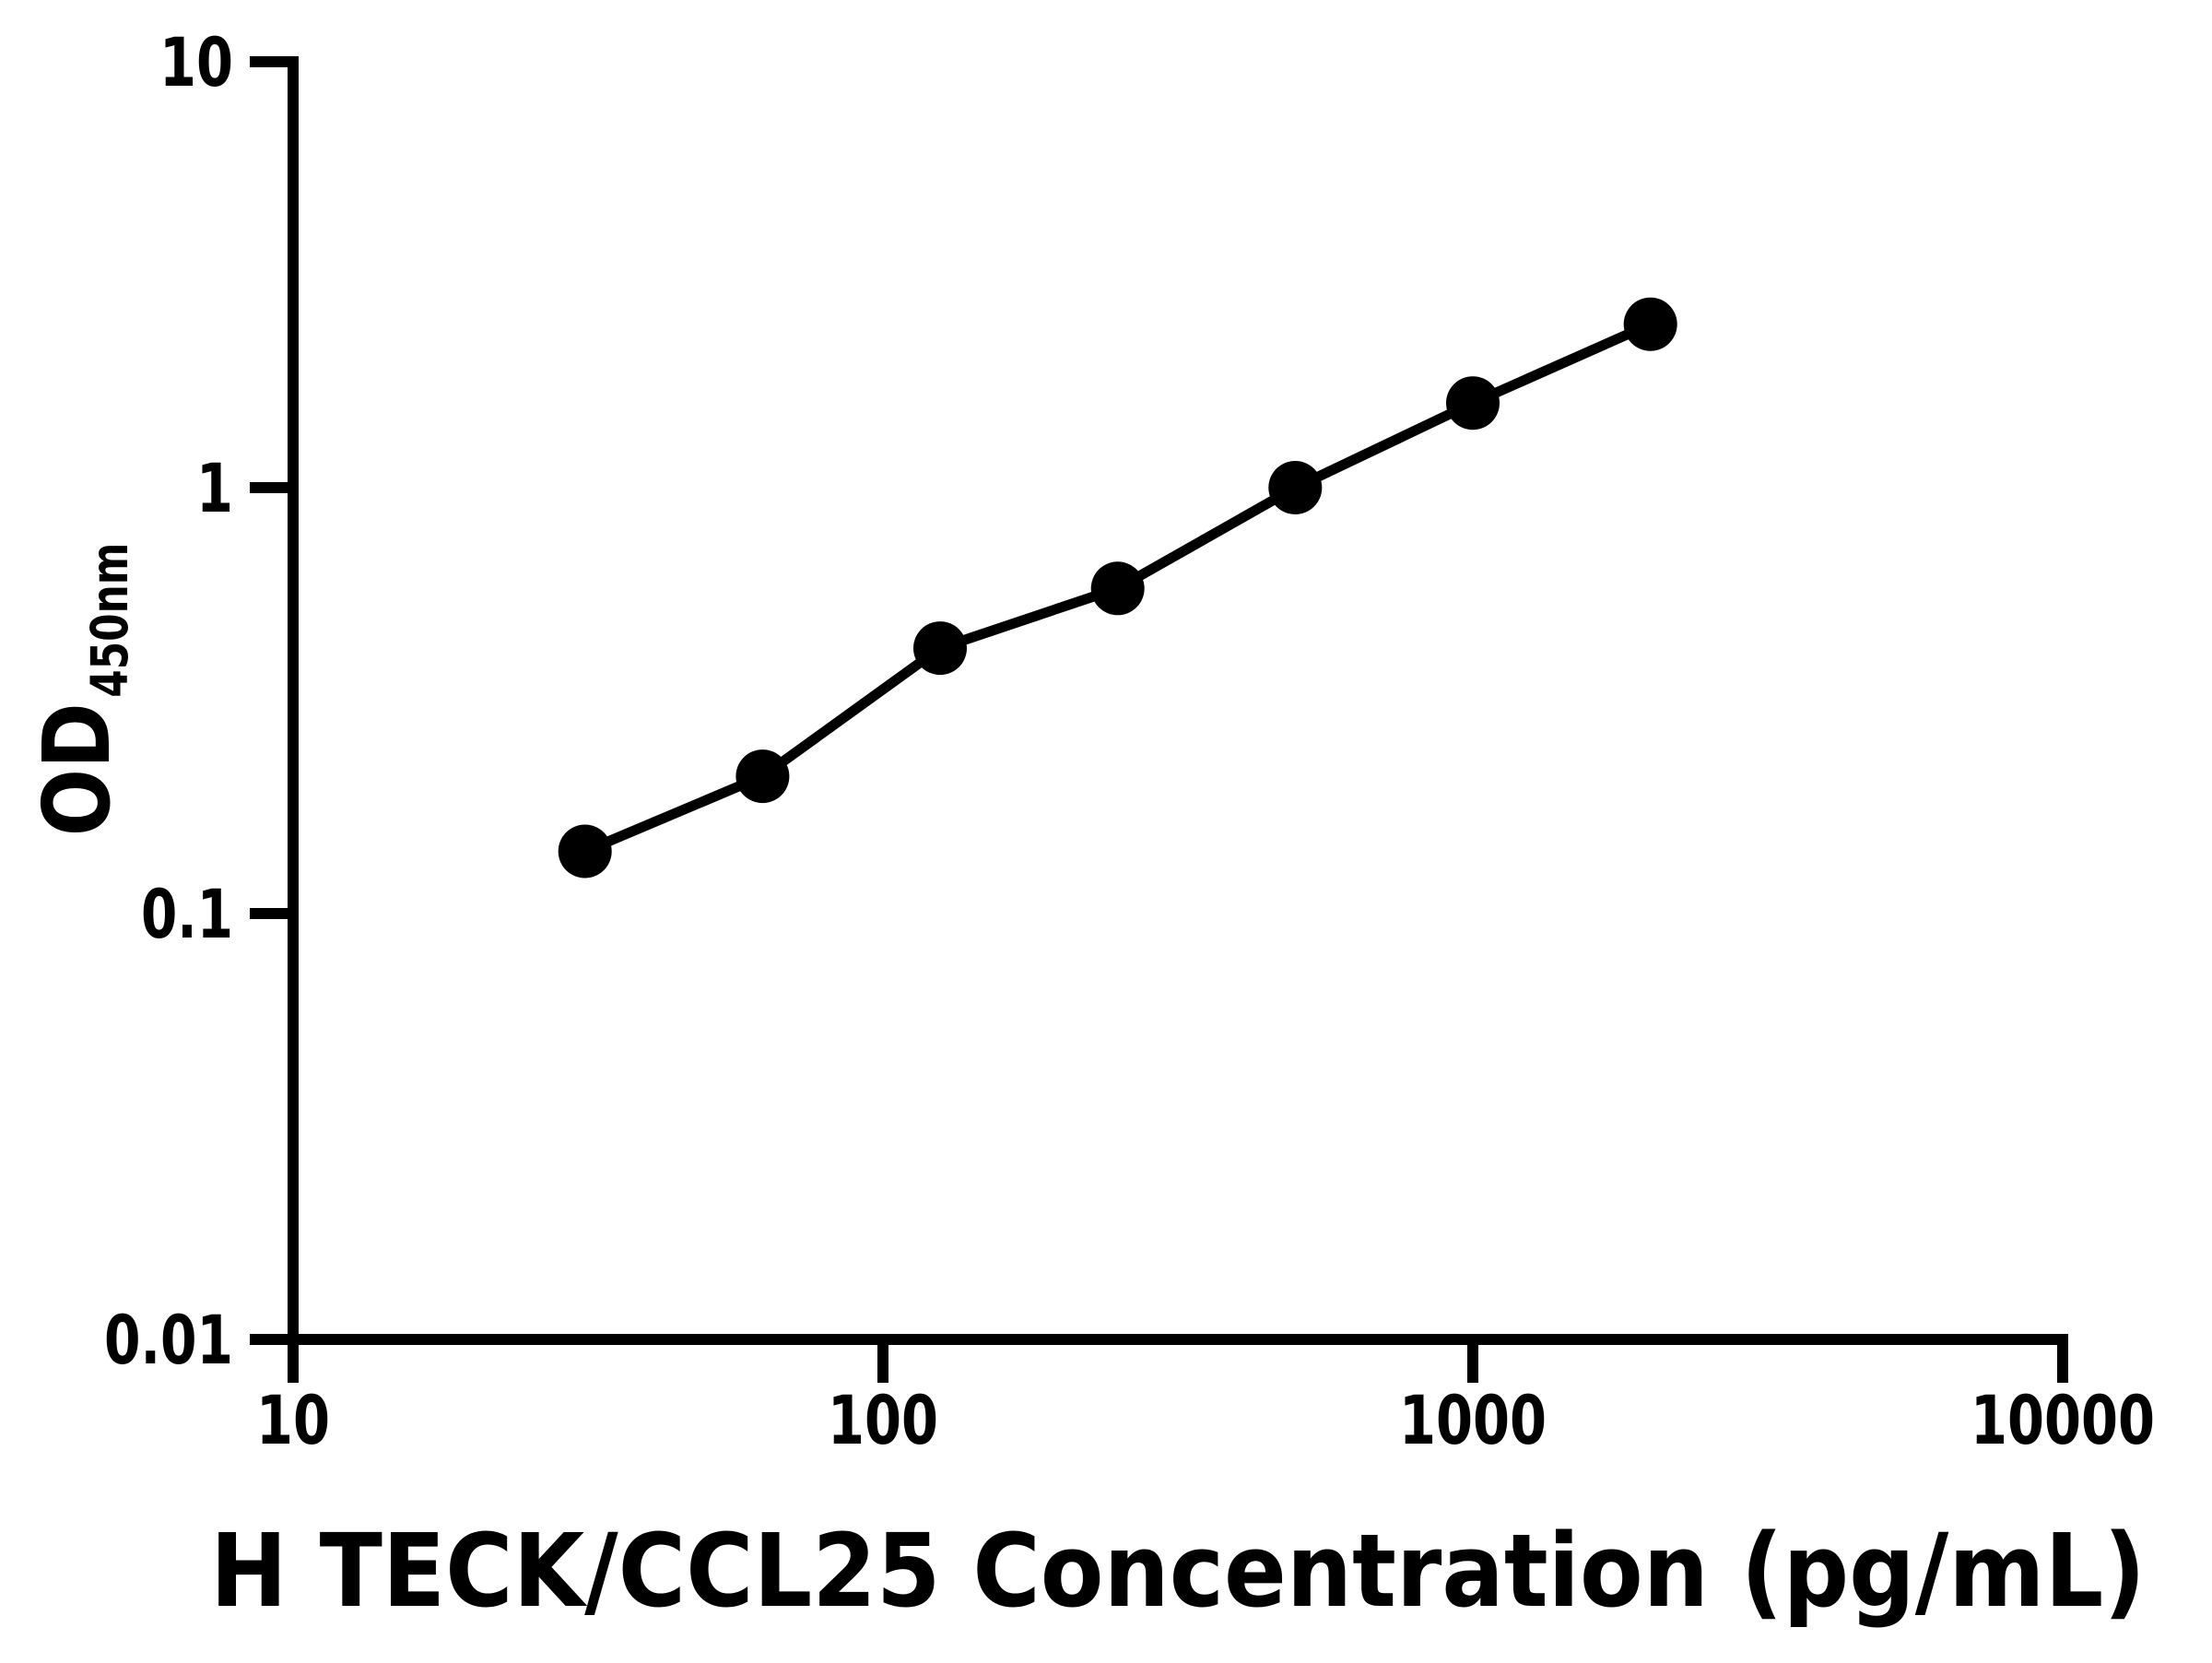  I want to click on y-tick-label: 0.1, so click(187, 915).